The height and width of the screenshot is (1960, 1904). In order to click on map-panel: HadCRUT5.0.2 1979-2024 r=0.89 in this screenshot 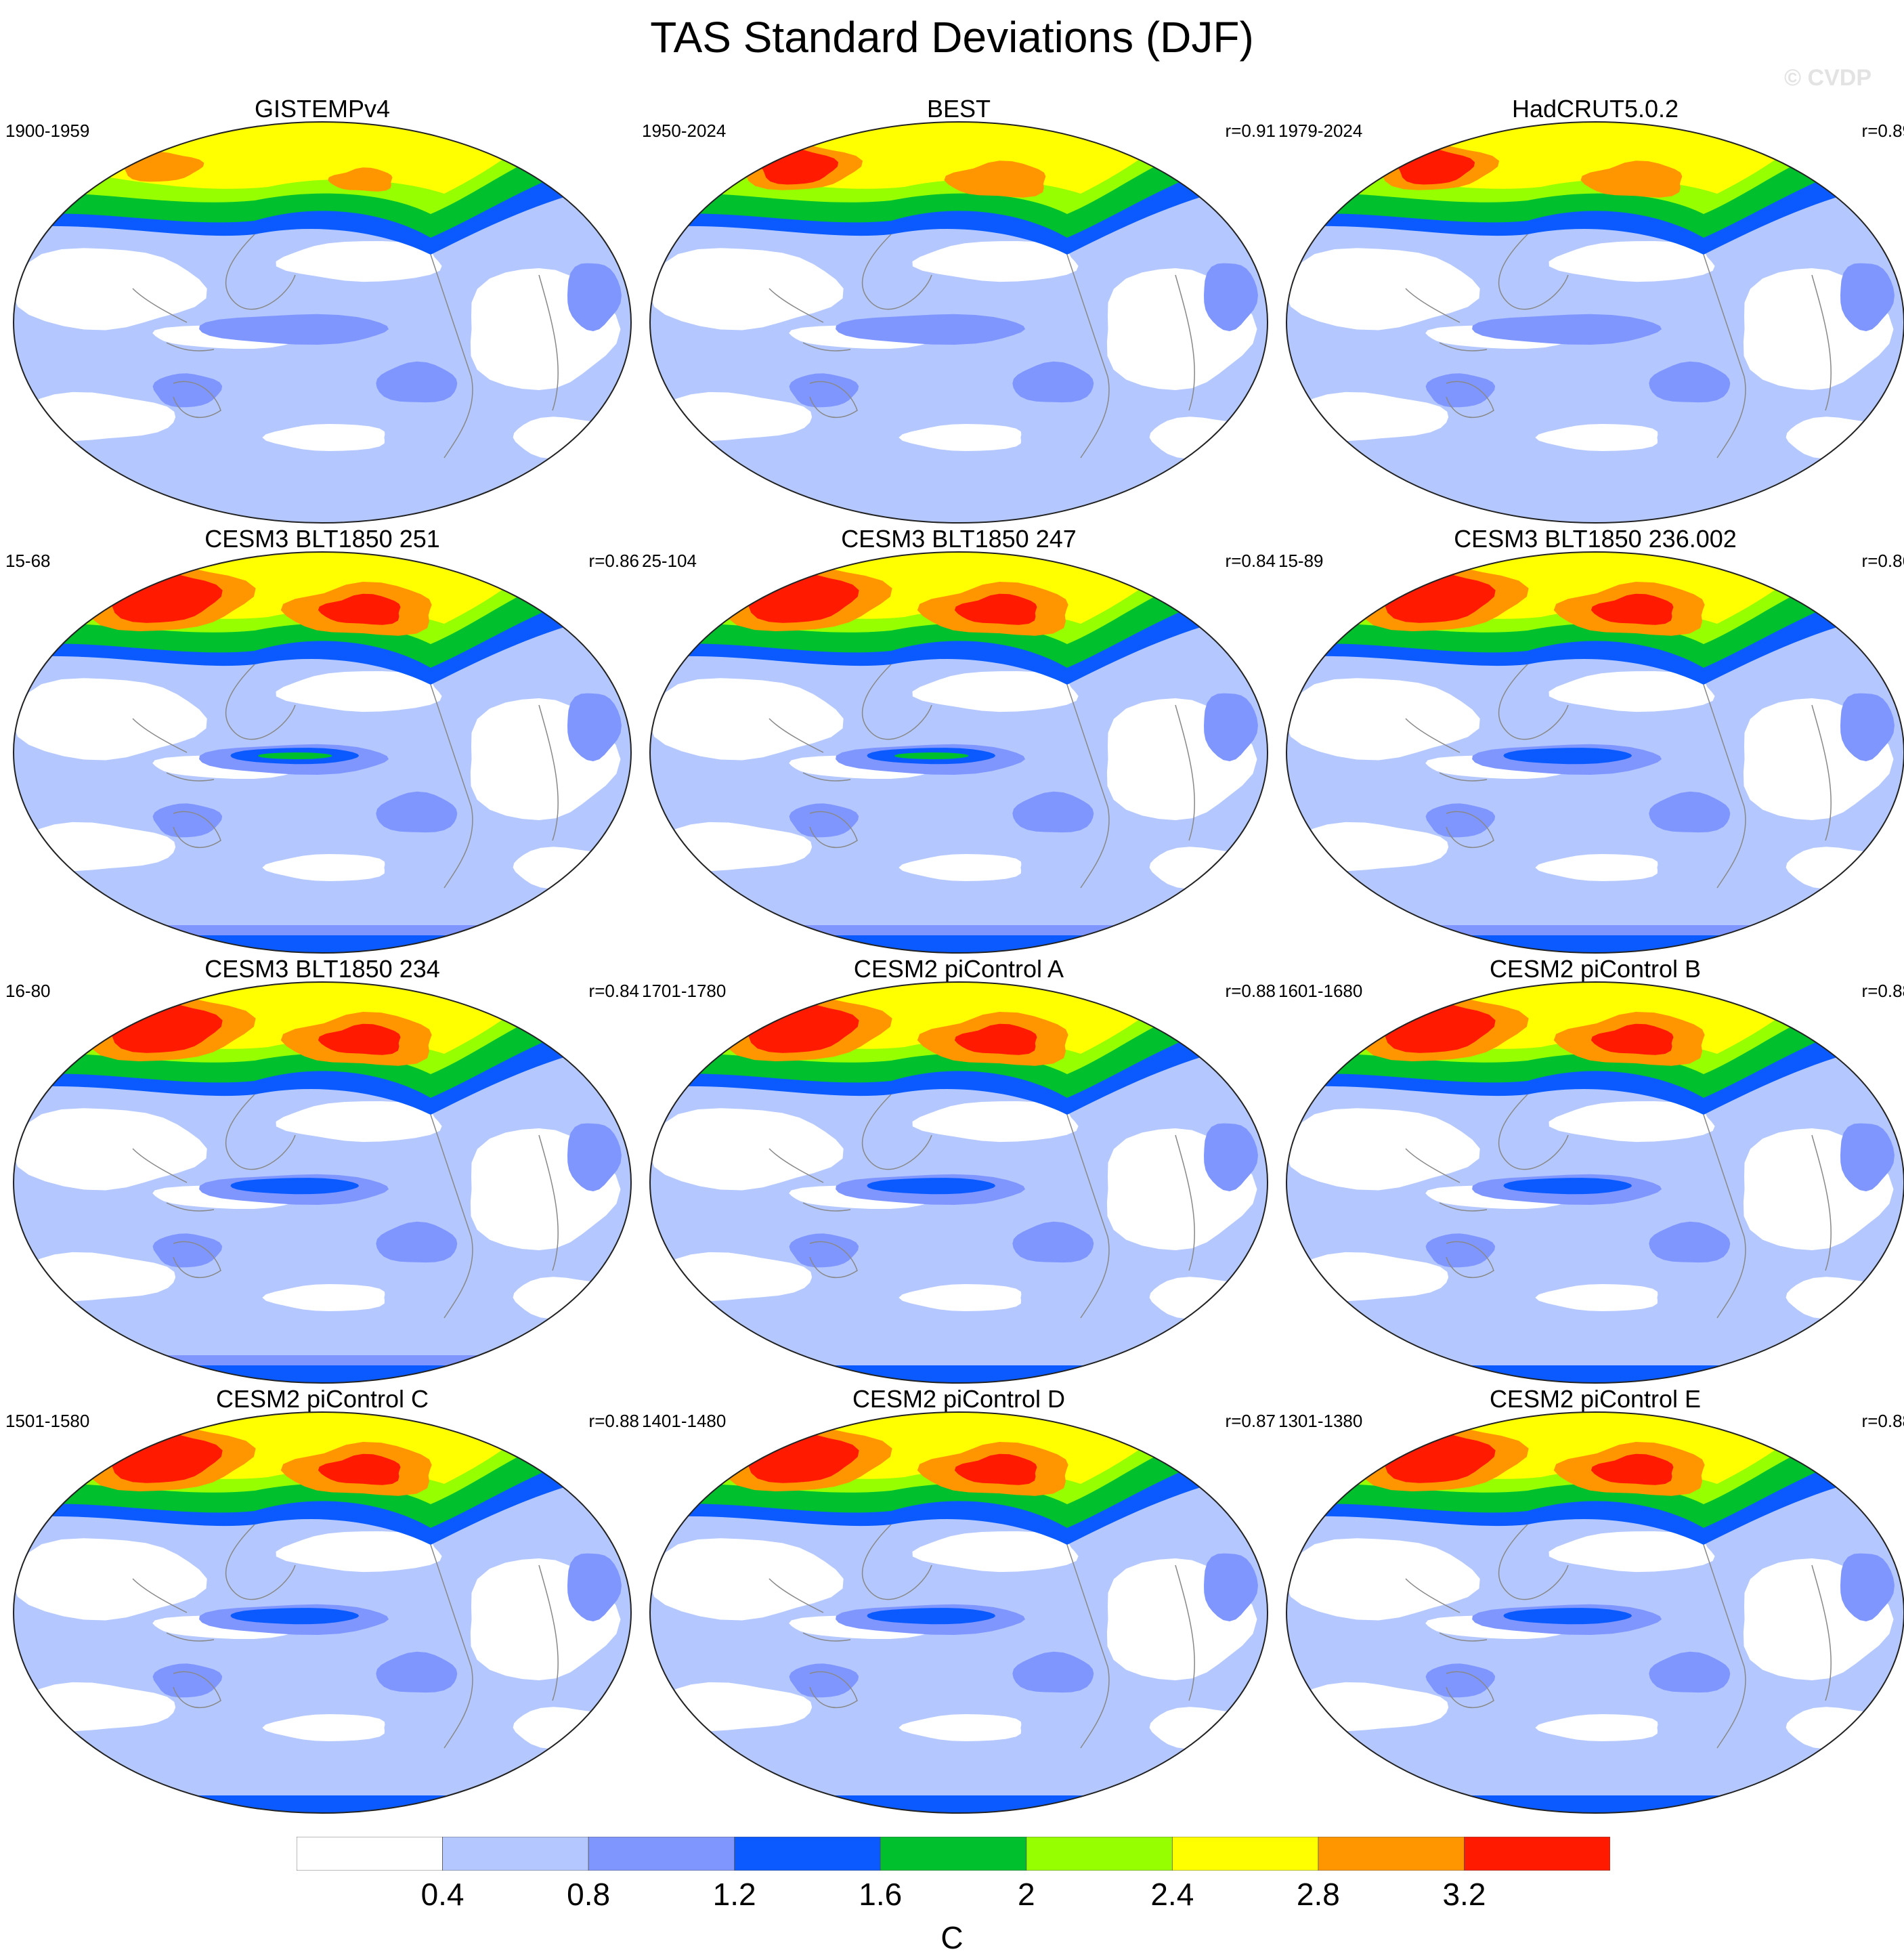, I will do `click(1591, 311)`.